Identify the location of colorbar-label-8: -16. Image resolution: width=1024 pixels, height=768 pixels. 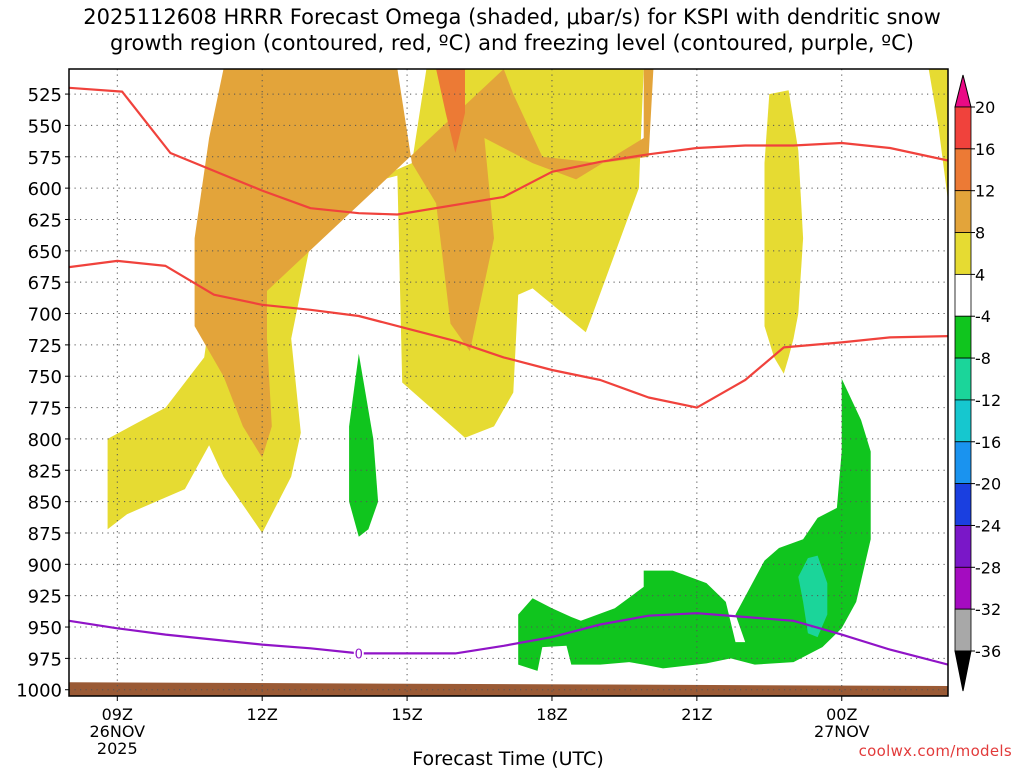
(988, 442).